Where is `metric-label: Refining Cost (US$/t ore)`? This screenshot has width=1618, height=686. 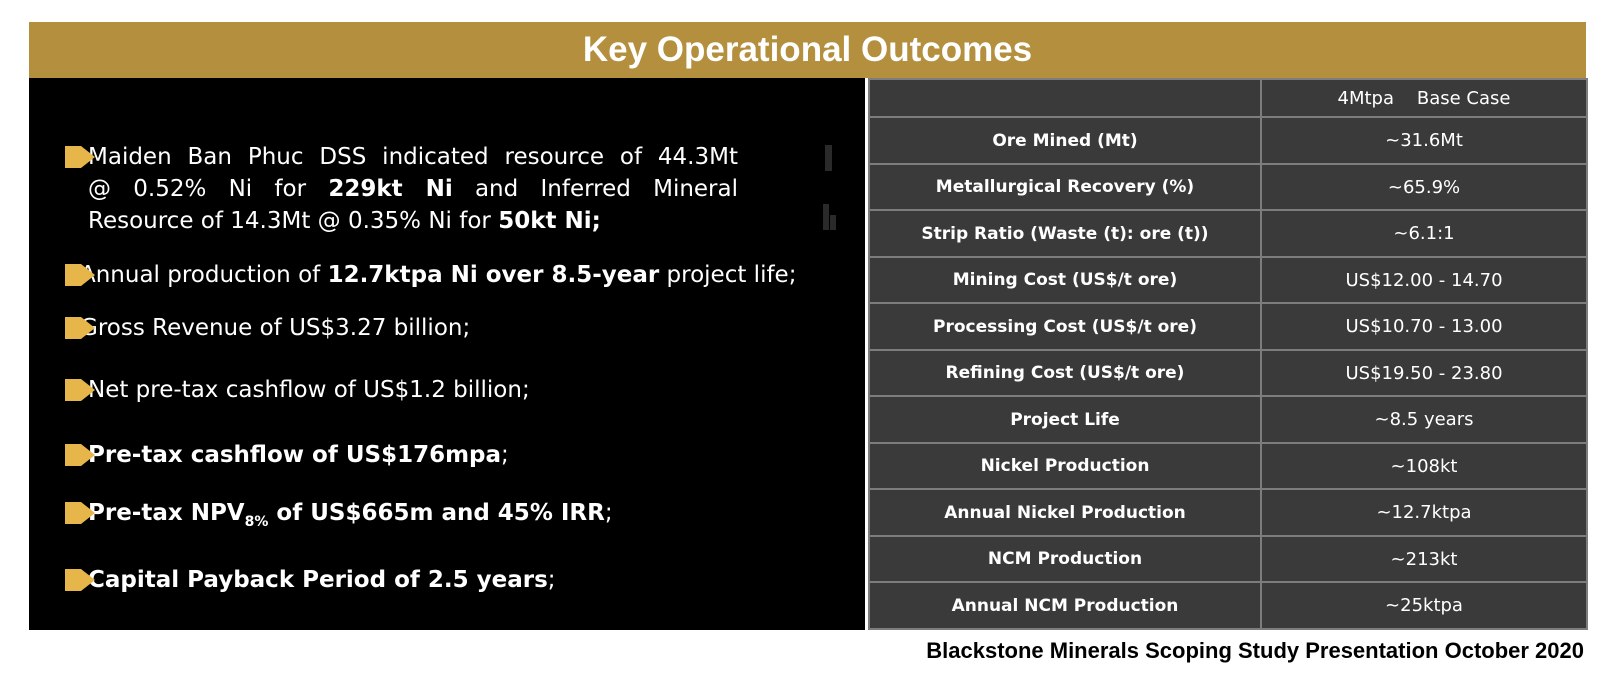
metric-label: Refining Cost (US$/t ore) is located at coordinates (1065, 373).